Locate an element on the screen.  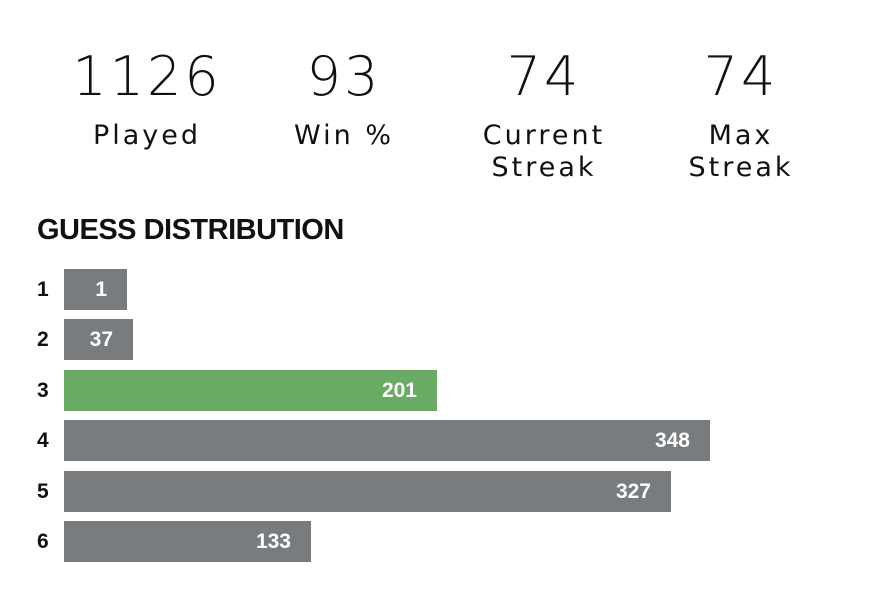
distribution-row-6: 6 133 is located at coordinates (446, 541).